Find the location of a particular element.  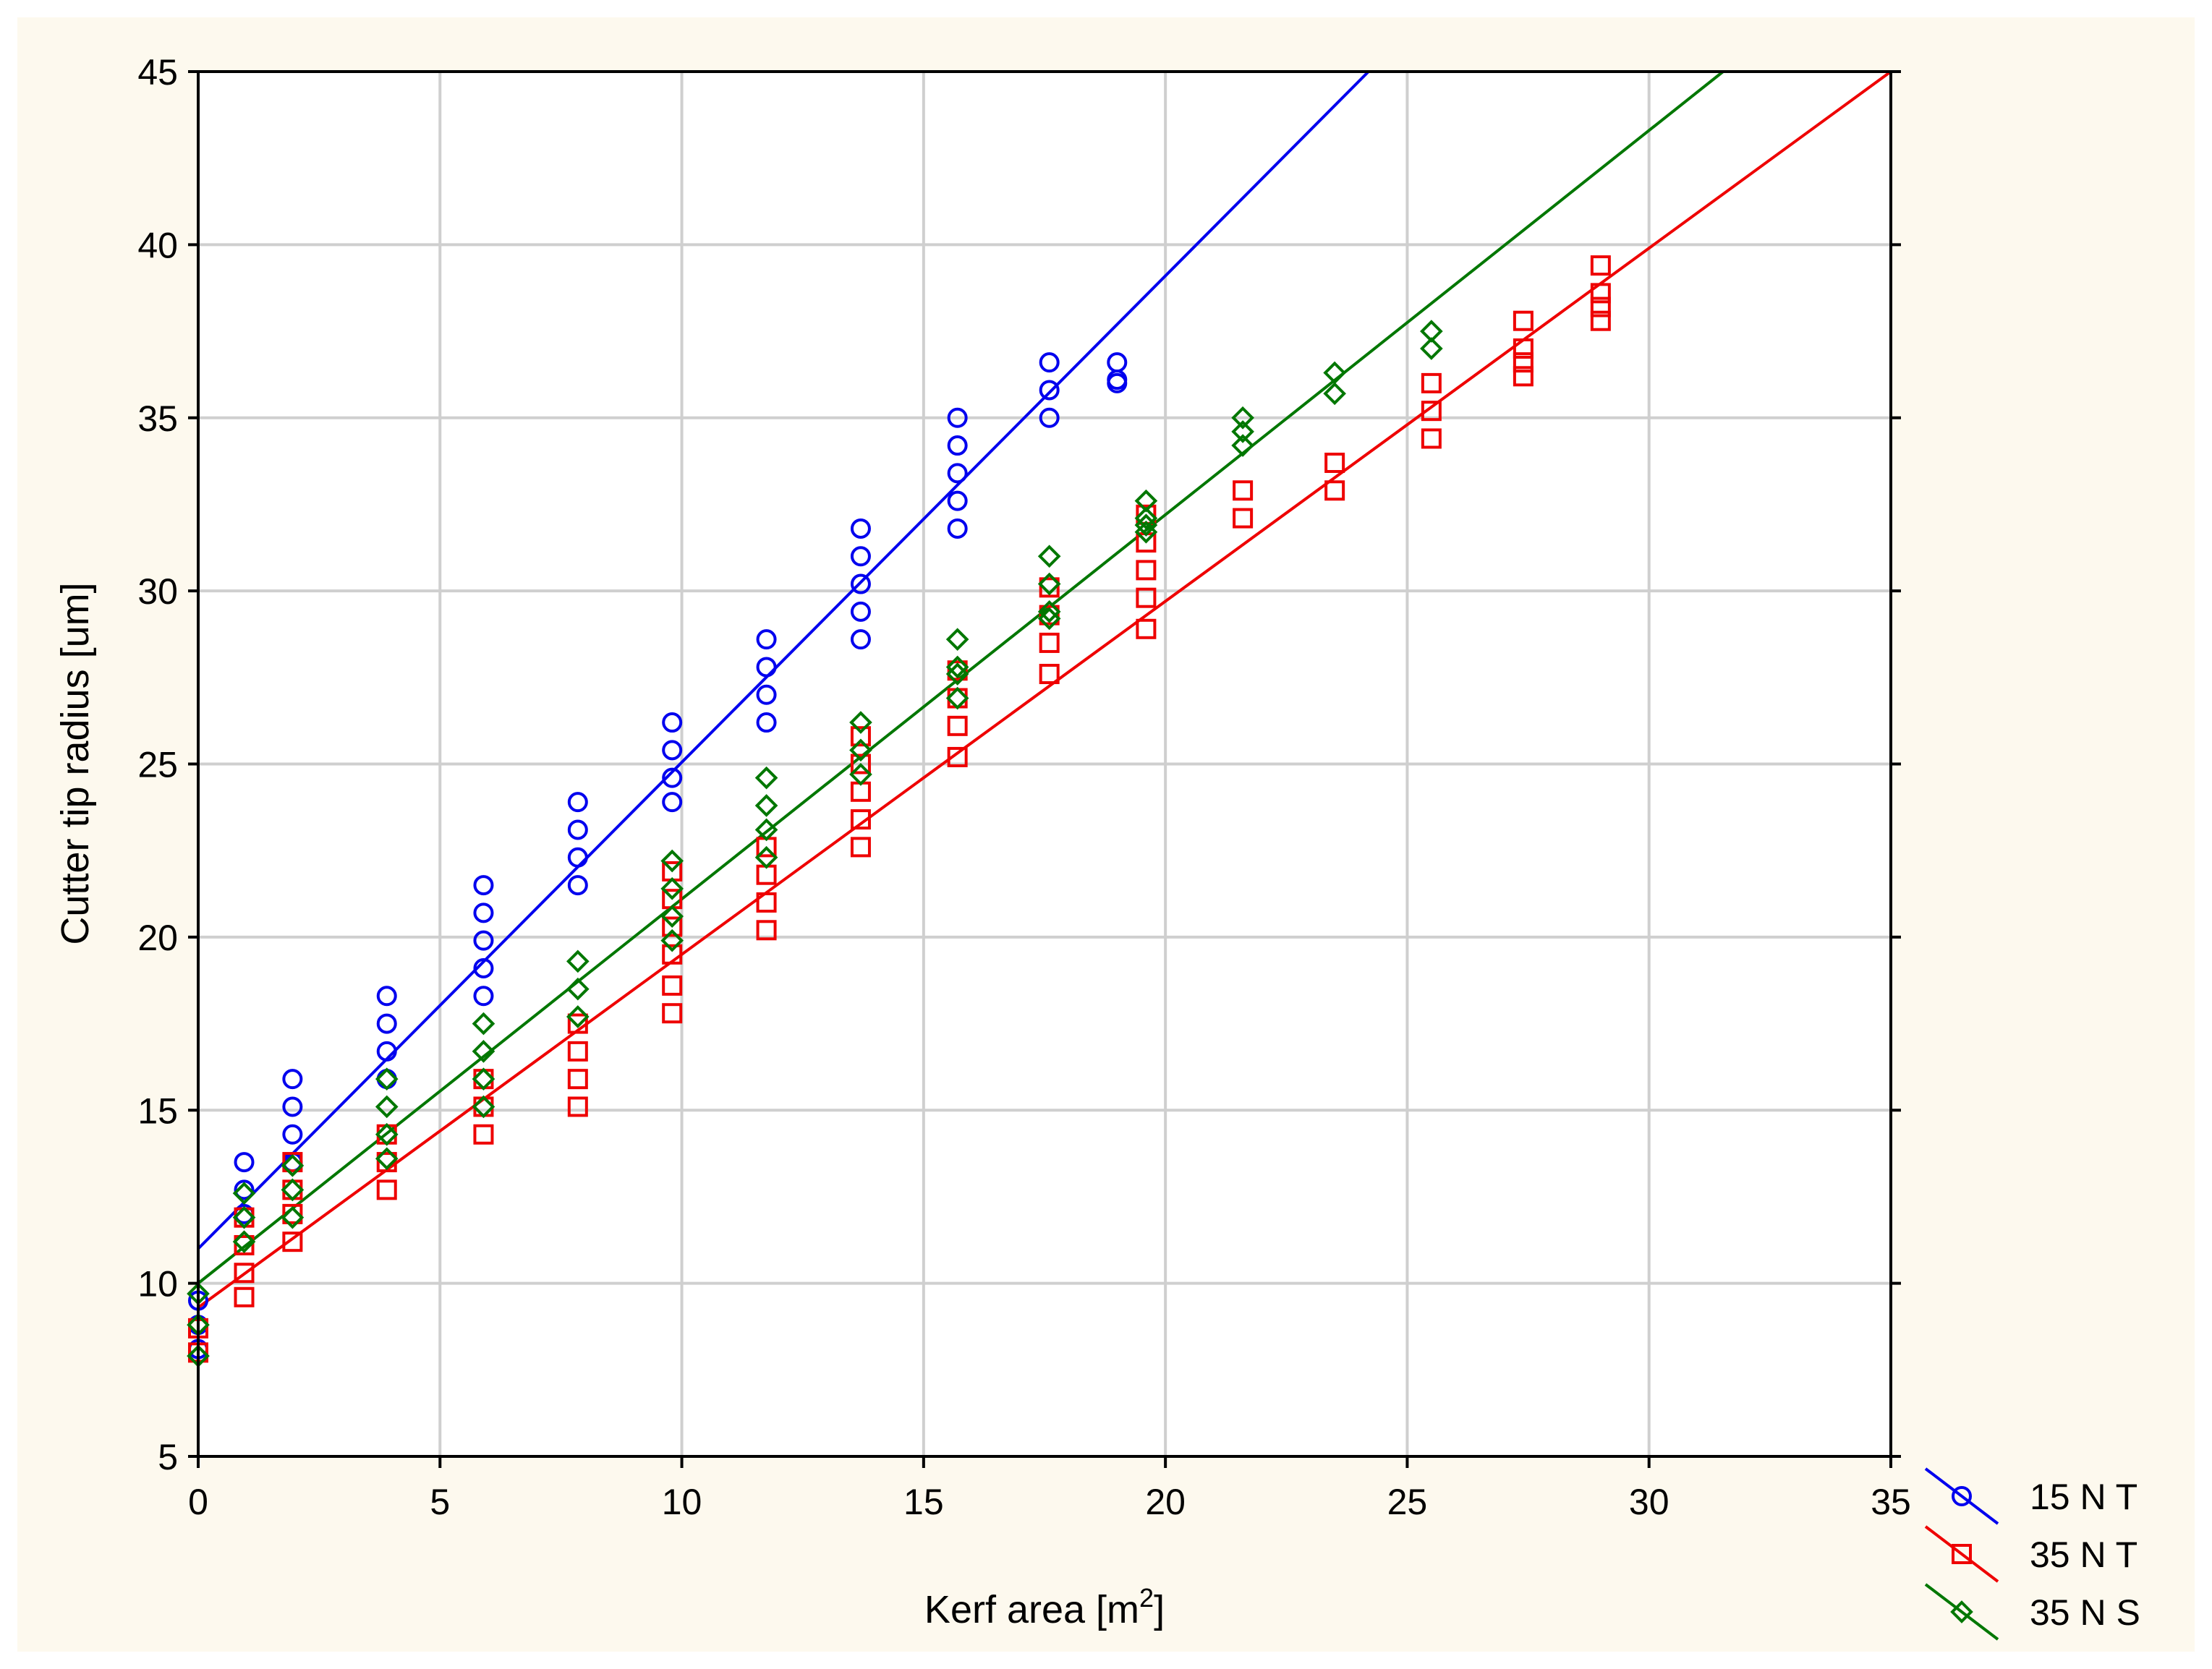

x-tick-label: 20 is located at coordinates (1165, 1502).